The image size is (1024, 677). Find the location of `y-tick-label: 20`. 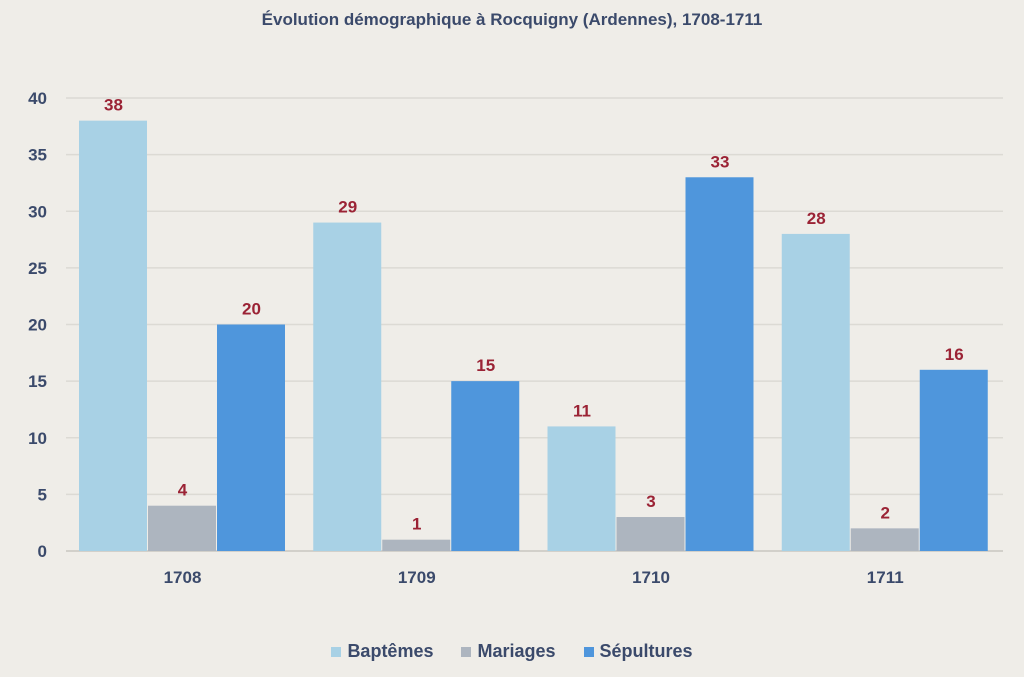

y-tick-label: 20 is located at coordinates (37, 325).